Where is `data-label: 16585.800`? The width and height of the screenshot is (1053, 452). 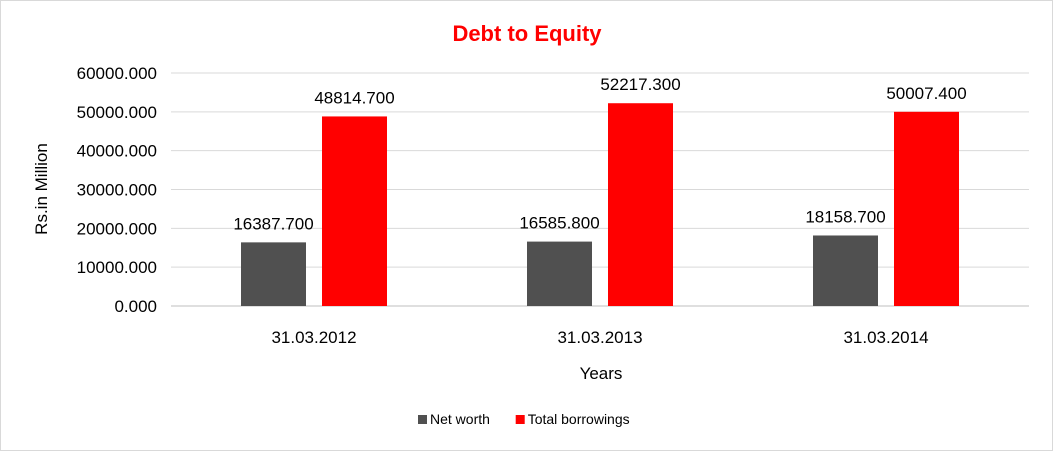 data-label: 16585.800 is located at coordinates (559, 223).